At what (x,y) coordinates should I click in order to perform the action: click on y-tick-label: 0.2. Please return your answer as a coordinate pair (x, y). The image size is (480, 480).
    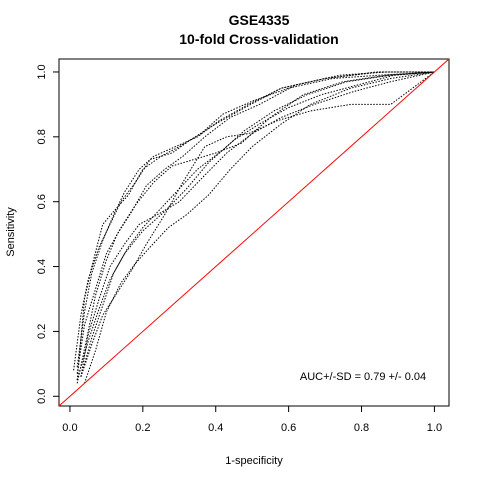
    Looking at the image, I should click on (42, 331).